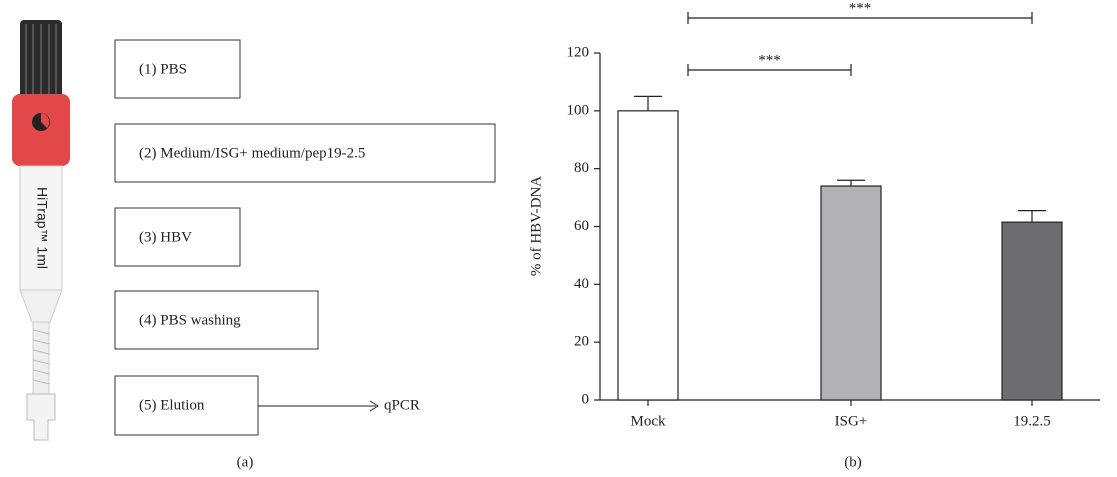 This screenshot has width=1117, height=477. I want to click on x-tick-label: ISG+, so click(851, 421).